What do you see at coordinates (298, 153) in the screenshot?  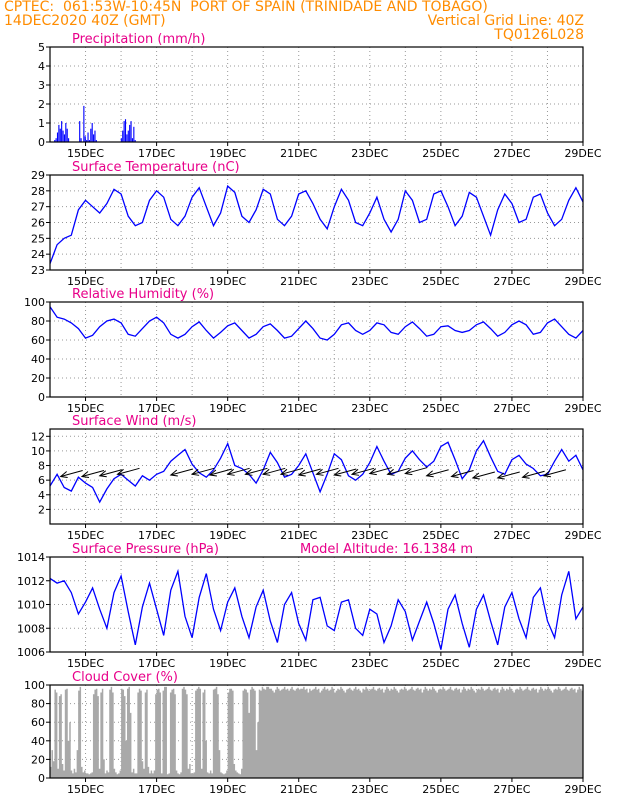 I see `precip-xtick-label: 21DEC` at bounding box center [298, 153].